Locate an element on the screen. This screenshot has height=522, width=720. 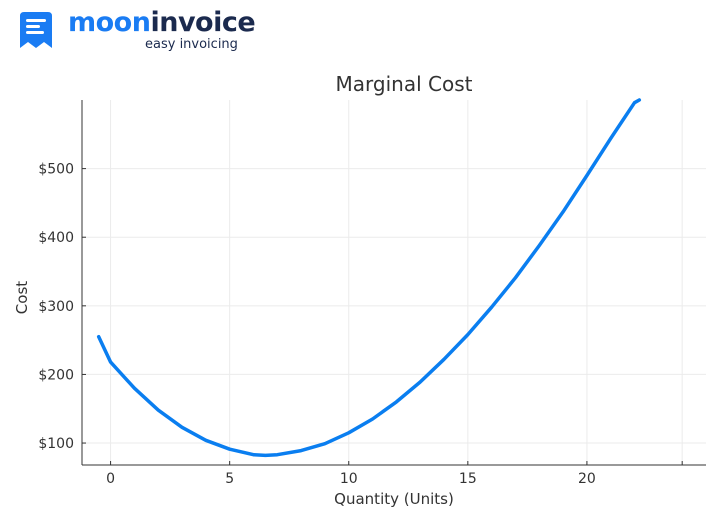
y-axis-label: Cost is located at coordinates (22, 297).